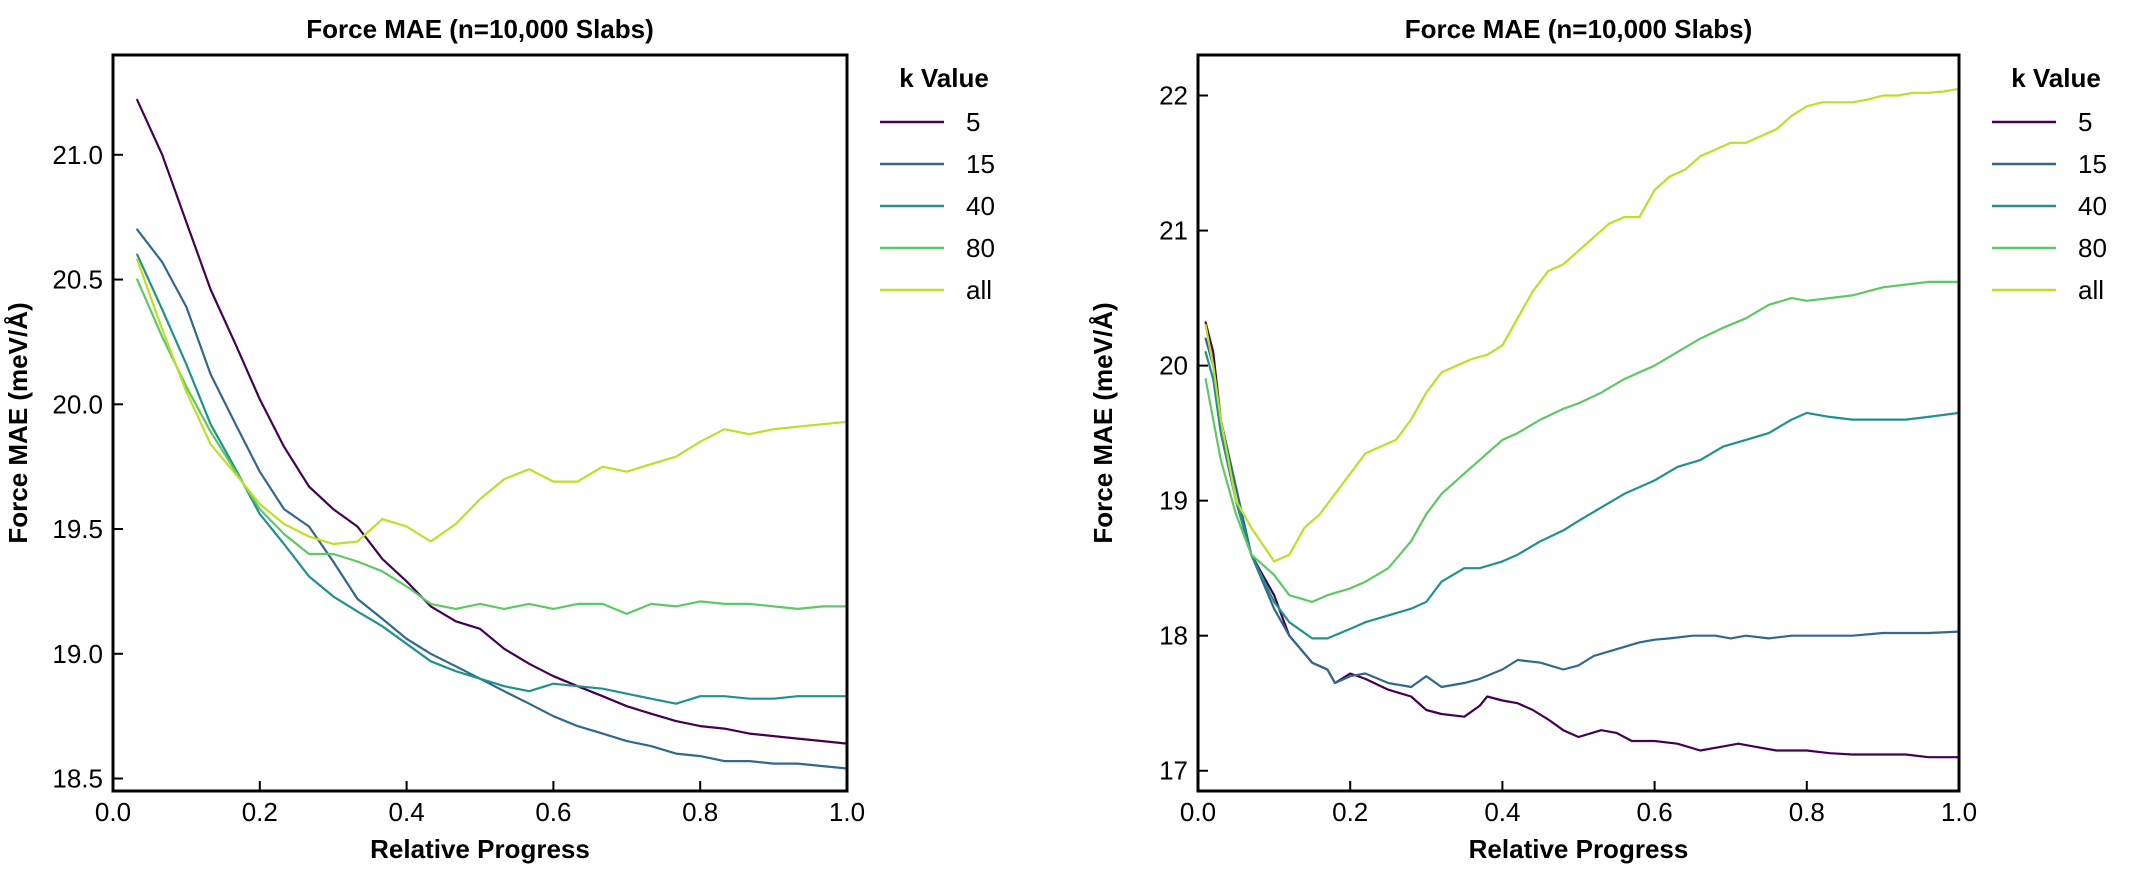  What do you see at coordinates (1173, 501) in the screenshot?
I see `y-tick-label: 19` at bounding box center [1173, 501].